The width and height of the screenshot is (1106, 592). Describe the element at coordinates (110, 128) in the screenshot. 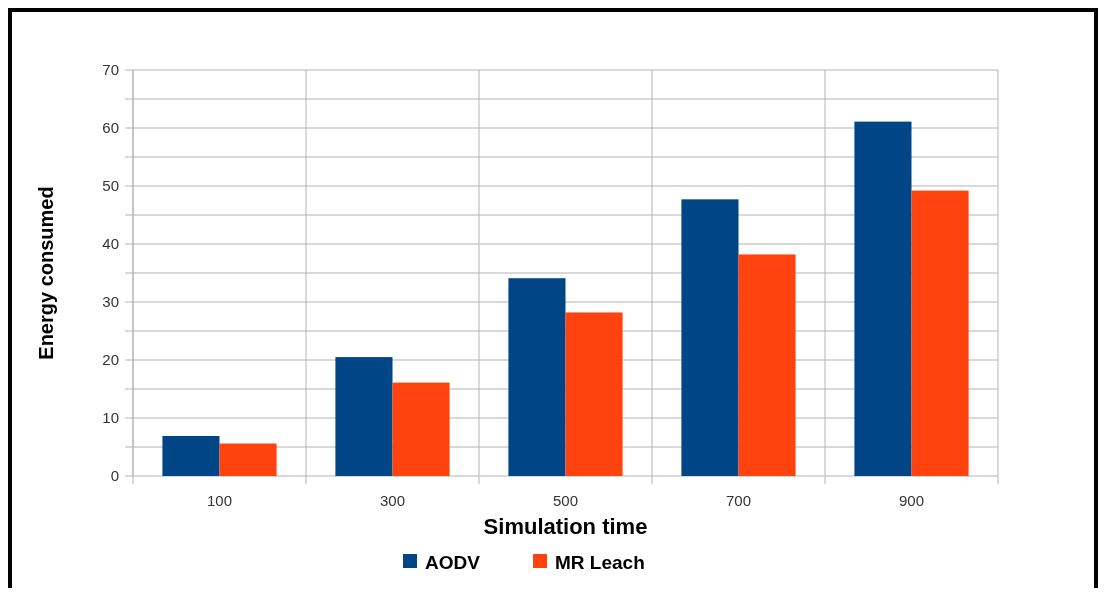

I see `y-tick-label: 60` at that location.